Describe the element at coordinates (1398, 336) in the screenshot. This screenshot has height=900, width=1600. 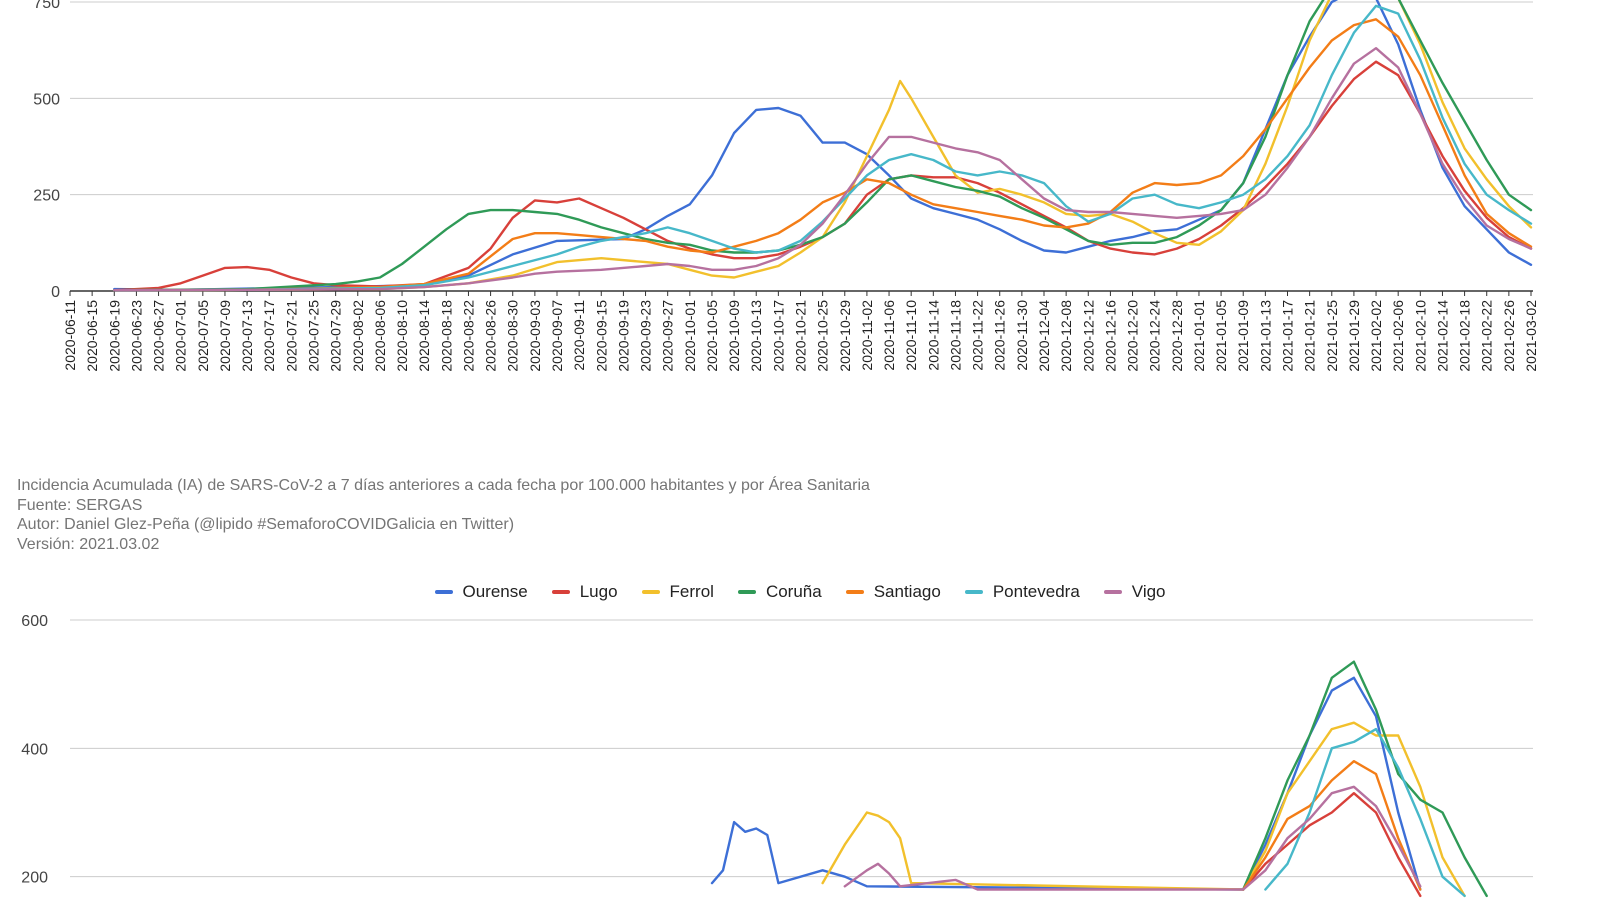
I see `x-tick-label: 2021-02-06` at that location.